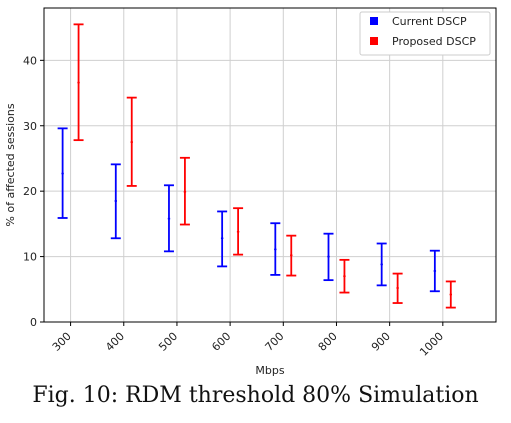  What do you see at coordinates (30, 257) in the screenshot?
I see `y-tick-label: 10` at bounding box center [30, 257].